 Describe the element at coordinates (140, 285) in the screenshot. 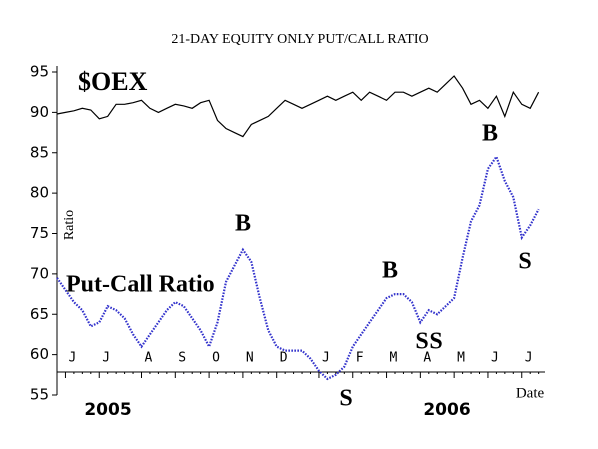

I see `series-label: Put-Call Ratio` at that location.